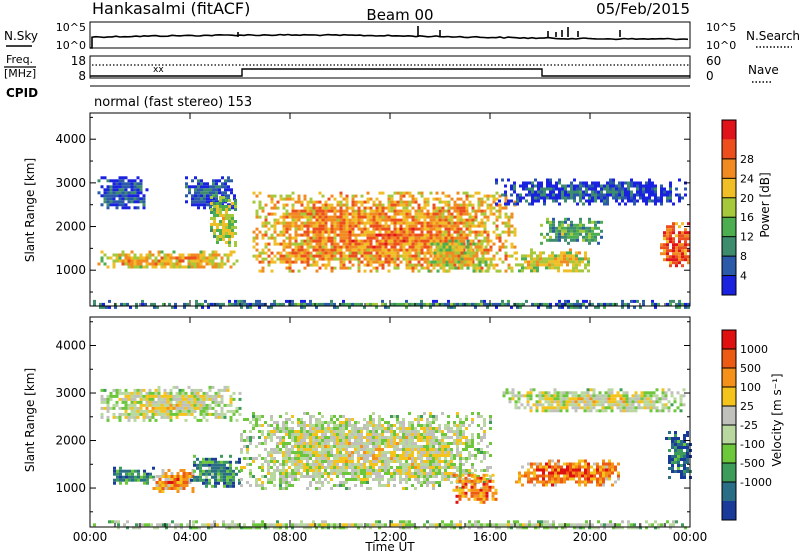 The height and width of the screenshot is (558, 800). I want to click on station-title: Hankasalmi (fitACF), so click(171, 9).